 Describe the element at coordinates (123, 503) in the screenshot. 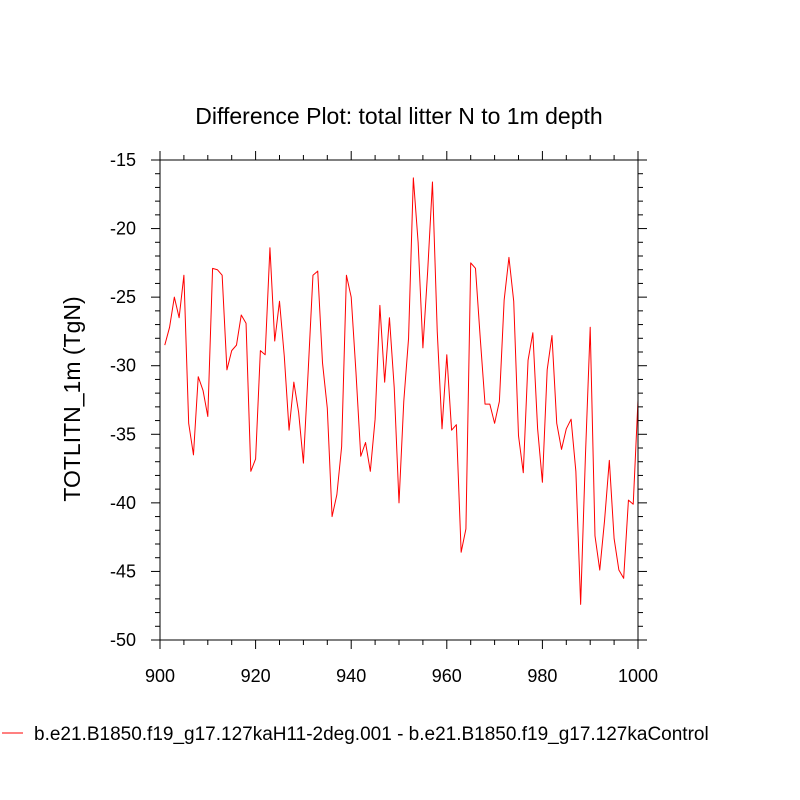

I see `y-tick-label: -40` at that location.